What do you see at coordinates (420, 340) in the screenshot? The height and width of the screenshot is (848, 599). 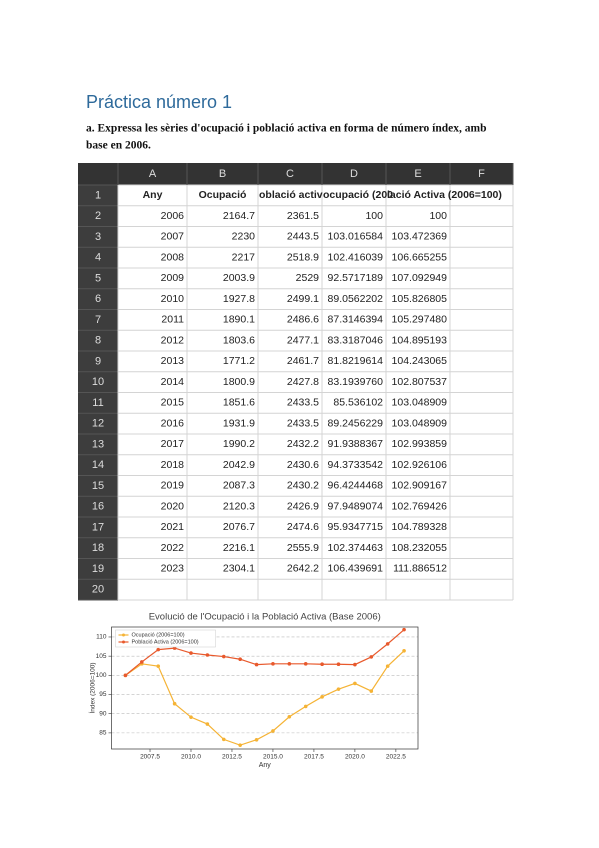 I see `data-cell: 104.895193` at bounding box center [420, 340].